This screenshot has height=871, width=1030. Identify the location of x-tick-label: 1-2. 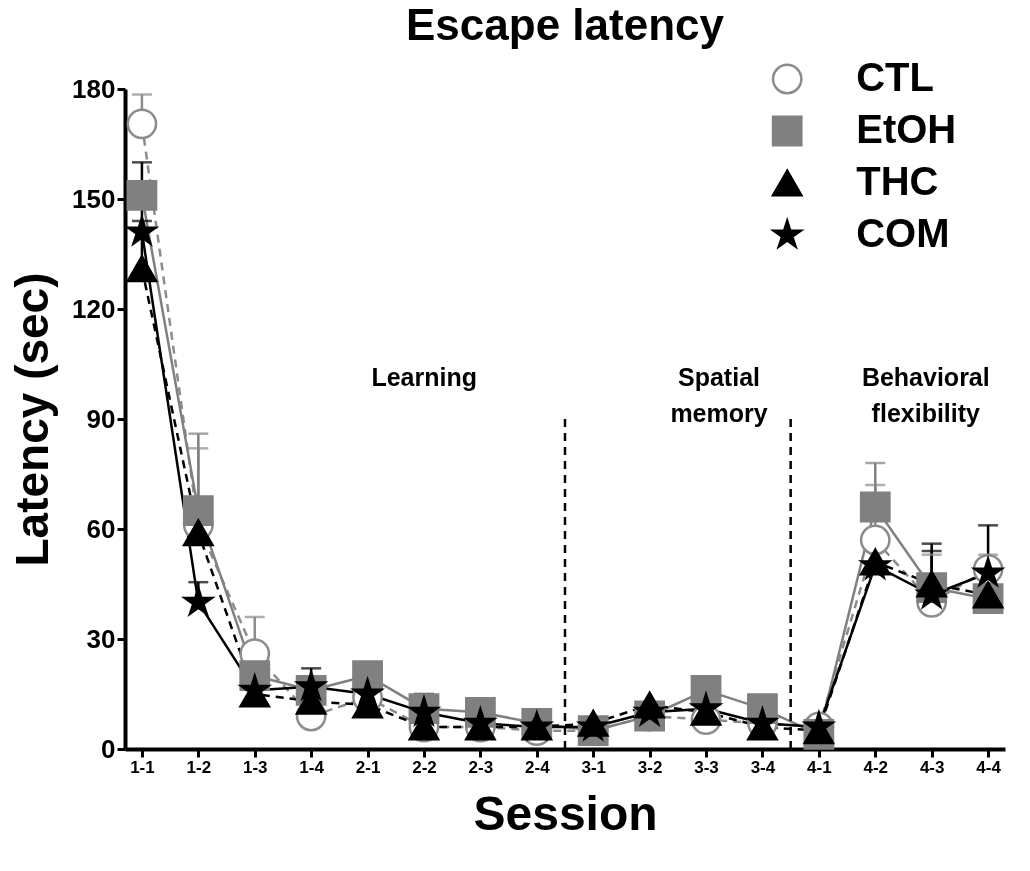
(199, 767).